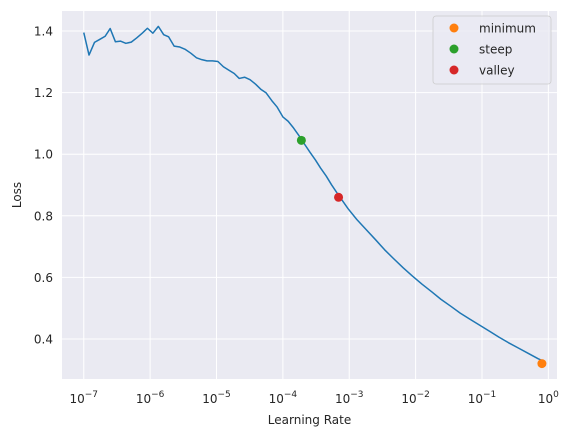  Describe the element at coordinates (283, 398) in the screenshot. I see `x-tick-label: 10⁻⁴` at that location.